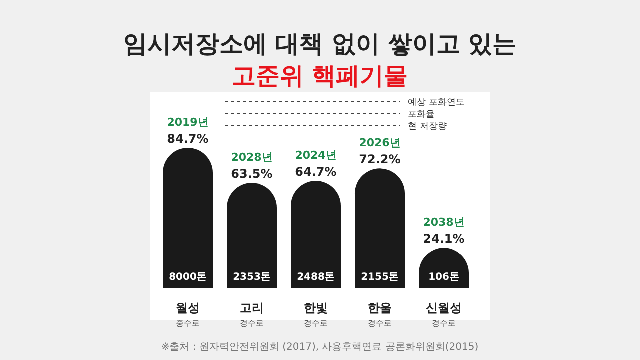  What do you see at coordinates (188, 139) in the screenshot?
I see `data-label: 84.7%` at bounding box center [188, 139].